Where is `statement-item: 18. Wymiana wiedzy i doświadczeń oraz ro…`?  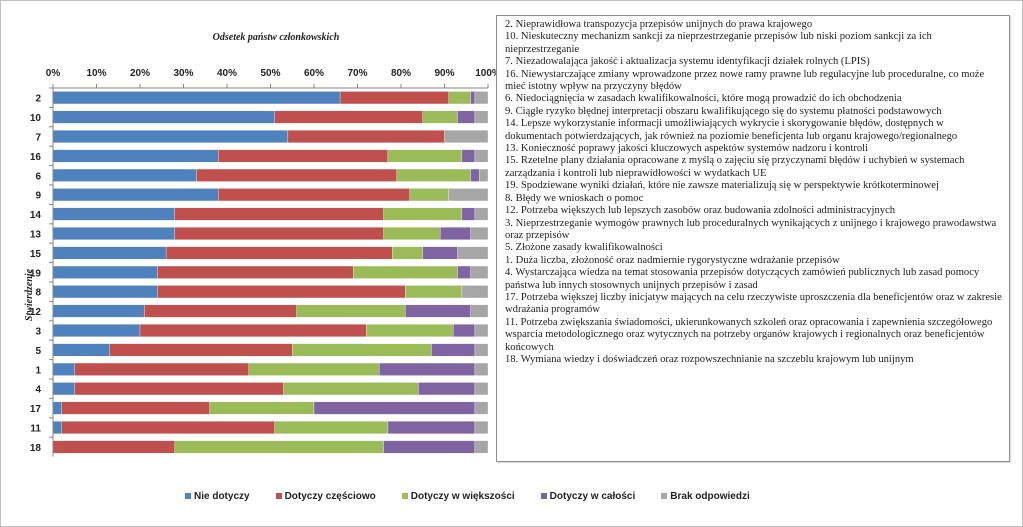 statement-item: 18. Wymiana wiedzy i doświadczeń oraz ro… is located at coordinates (709, 359).